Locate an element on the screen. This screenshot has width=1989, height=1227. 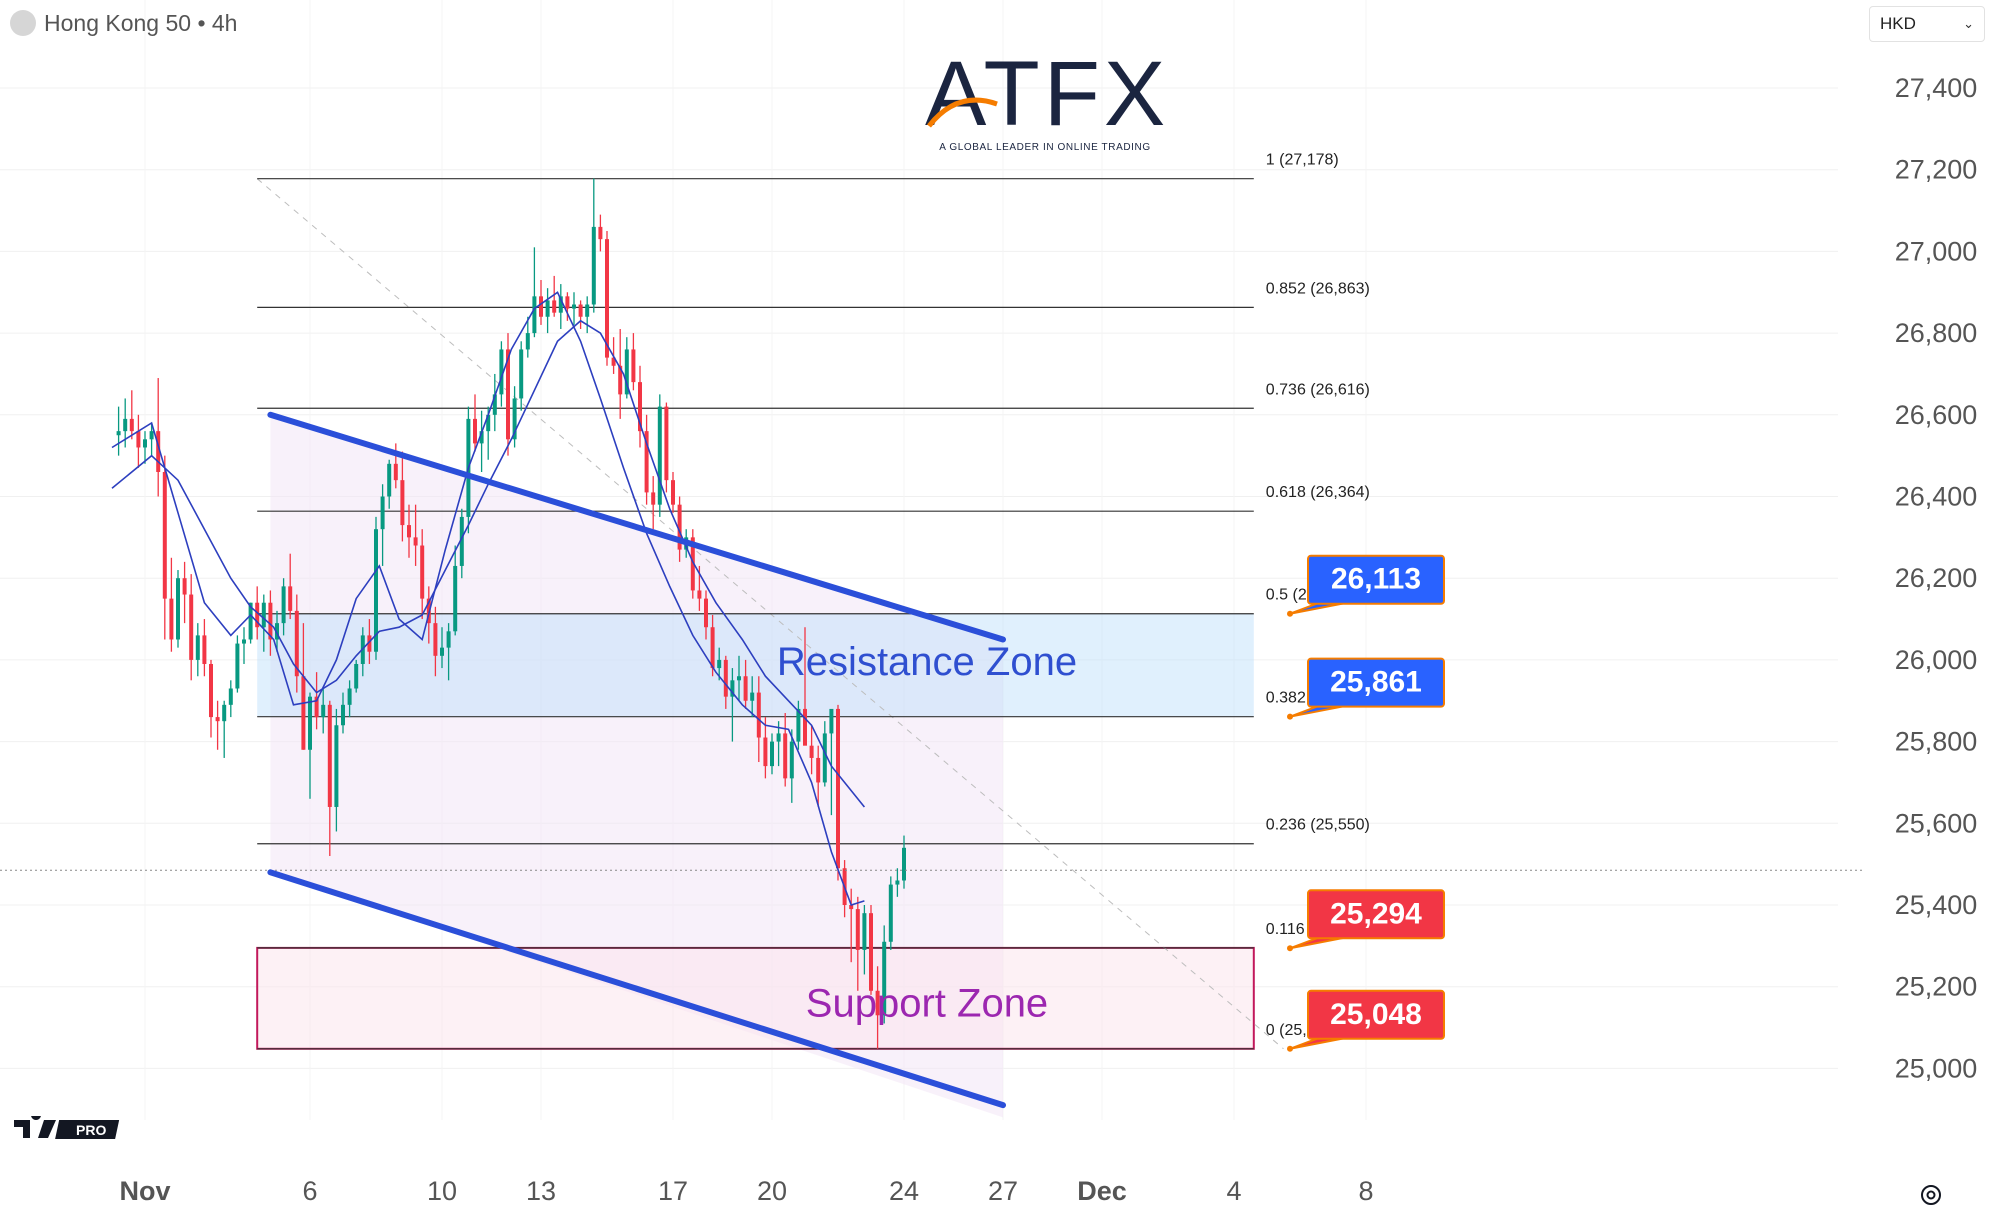
channel-upper-line is located at coordinates (636, 527).